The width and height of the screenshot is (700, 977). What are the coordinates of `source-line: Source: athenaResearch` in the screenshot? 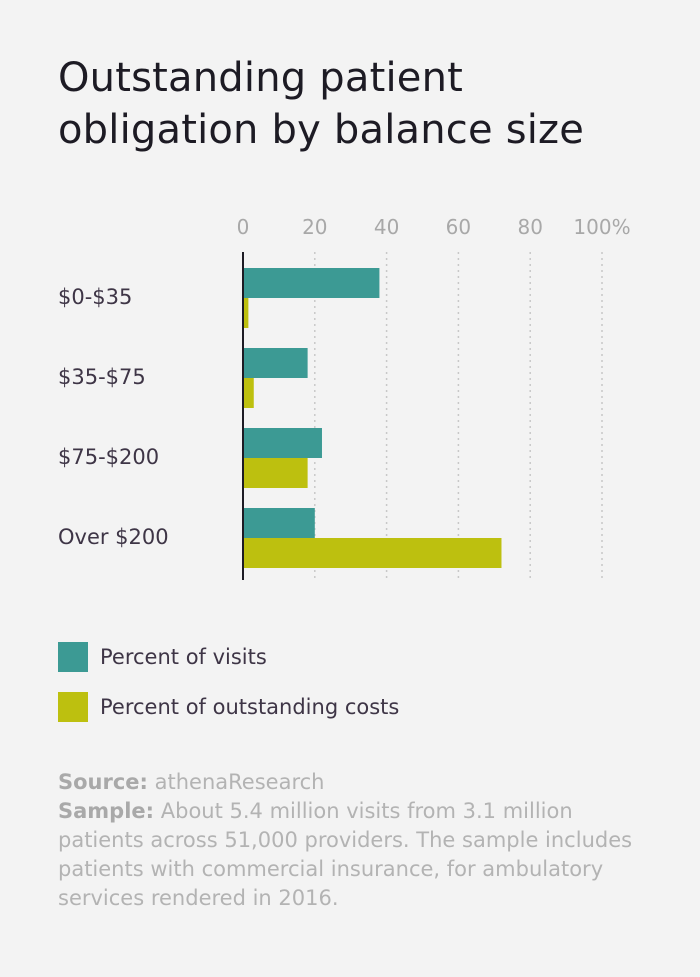 It's located at (358, 782).